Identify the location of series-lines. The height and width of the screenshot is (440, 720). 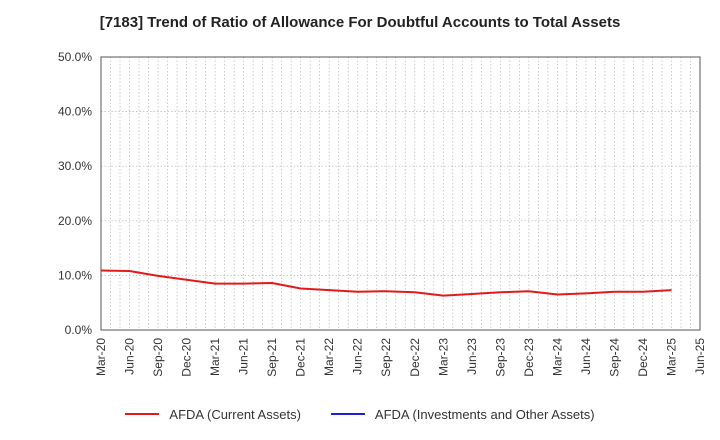
(386, 283).